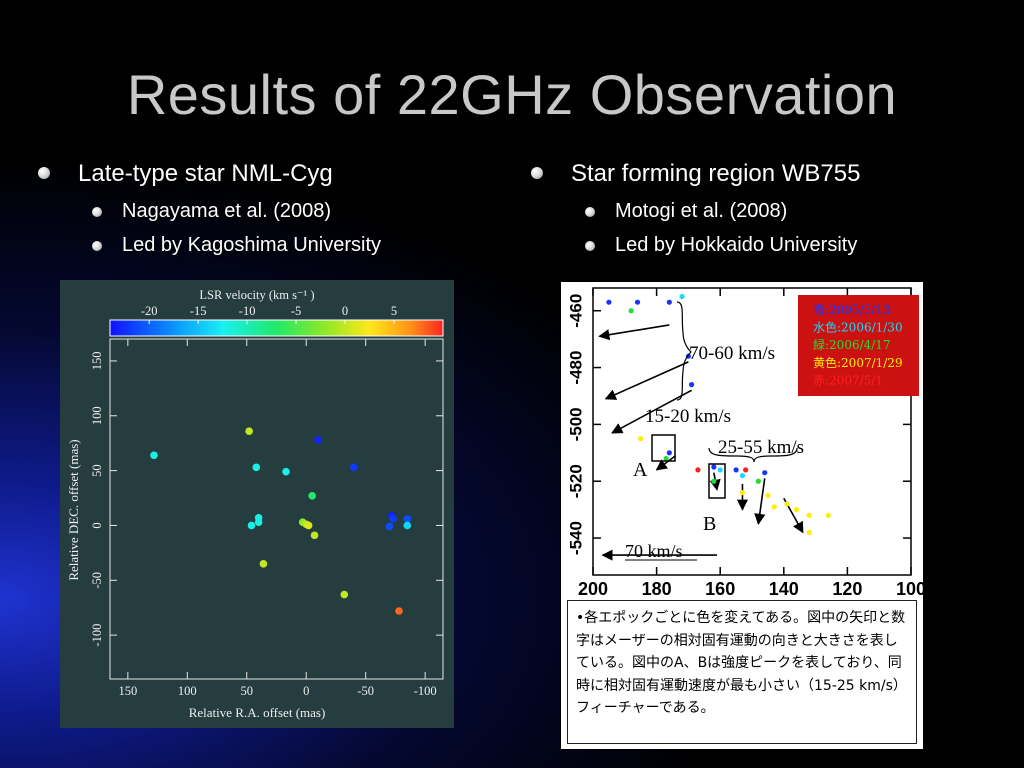  What do you see at coordinates (97, 580) in the screenshot?
I see `y-tick-label: -50` at bounding box center [97, 580].